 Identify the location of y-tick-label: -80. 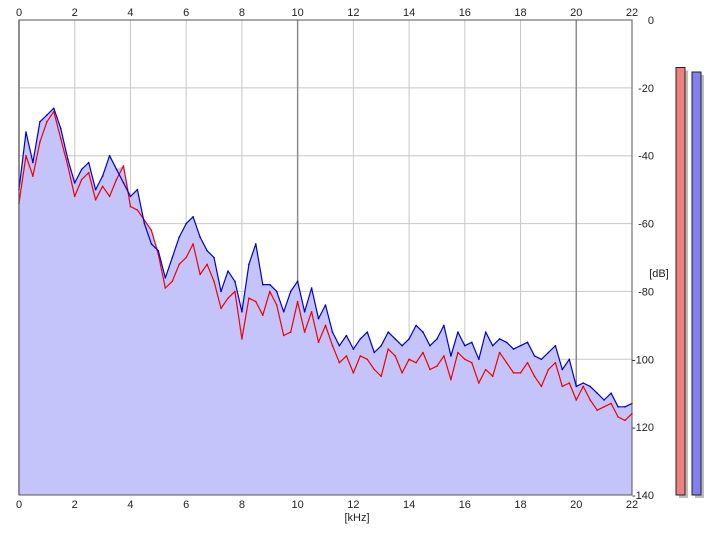
(646, 292).